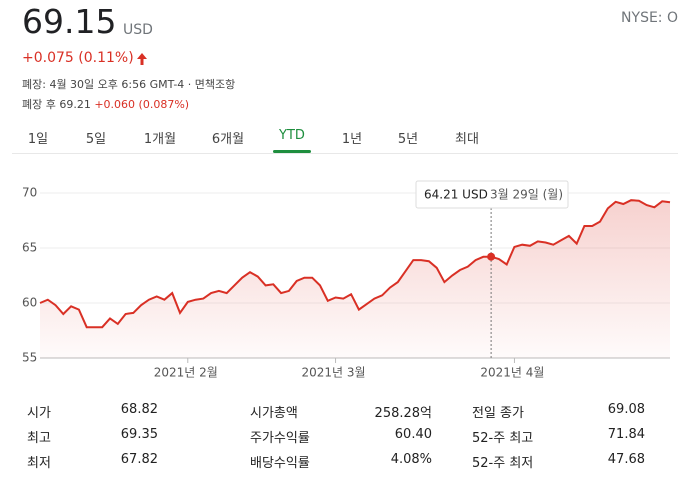 This screenshot has width=690, height=486. I want to click on tooltip-value: 64.21 USD, so click(456, 195).